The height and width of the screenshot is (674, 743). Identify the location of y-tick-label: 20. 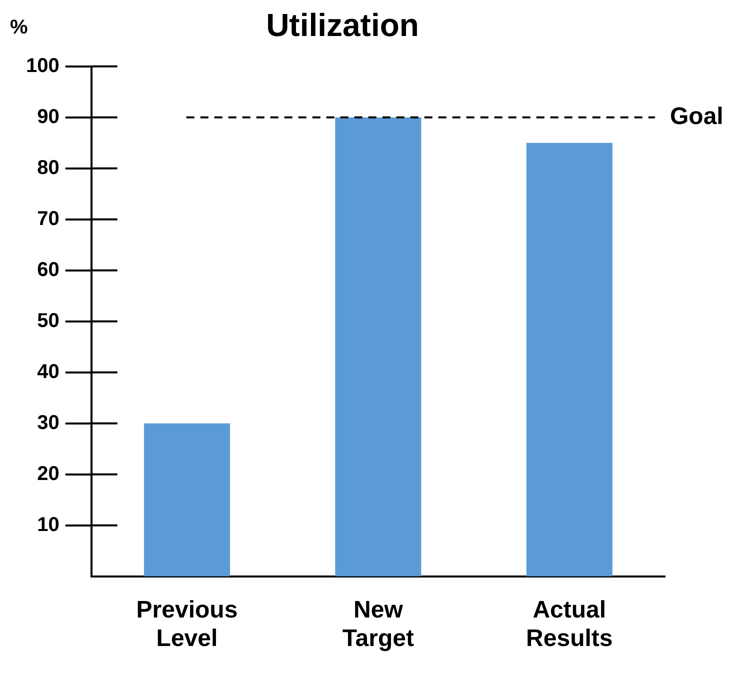
(48, 473).